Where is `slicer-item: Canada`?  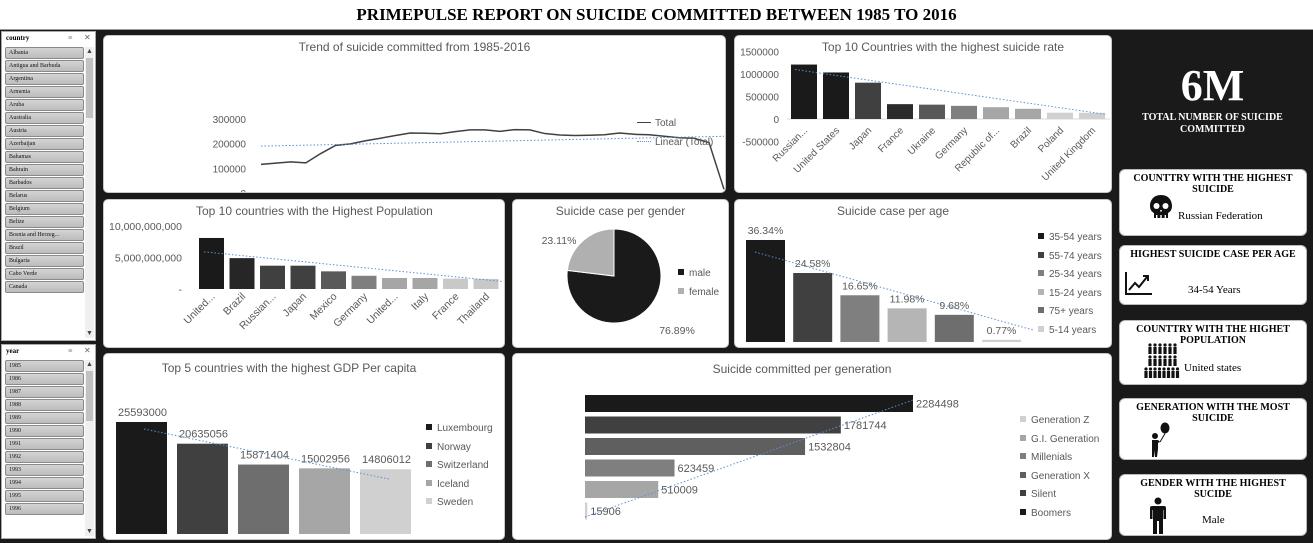
slicer-item: Canada is located at coordinates (44, 287).